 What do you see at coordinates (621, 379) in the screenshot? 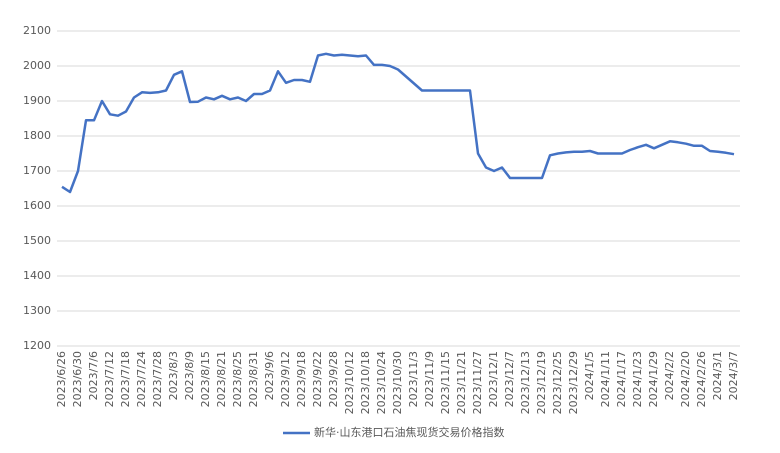
I see `x-tick-label: 2024/1/17` at bounding box center [621, 379].